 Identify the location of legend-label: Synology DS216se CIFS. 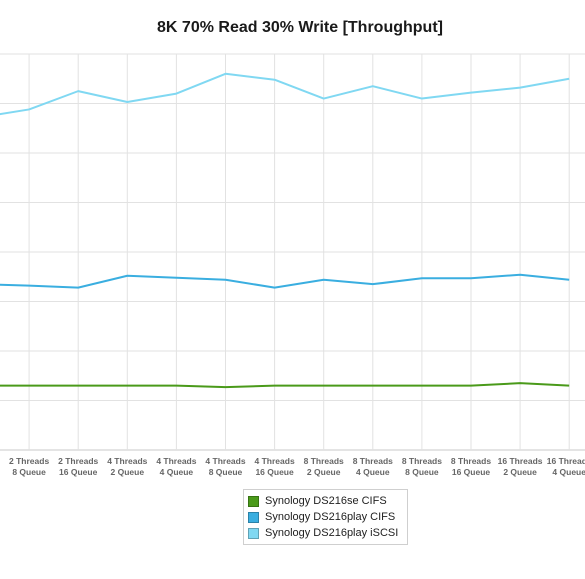
(326, 501).